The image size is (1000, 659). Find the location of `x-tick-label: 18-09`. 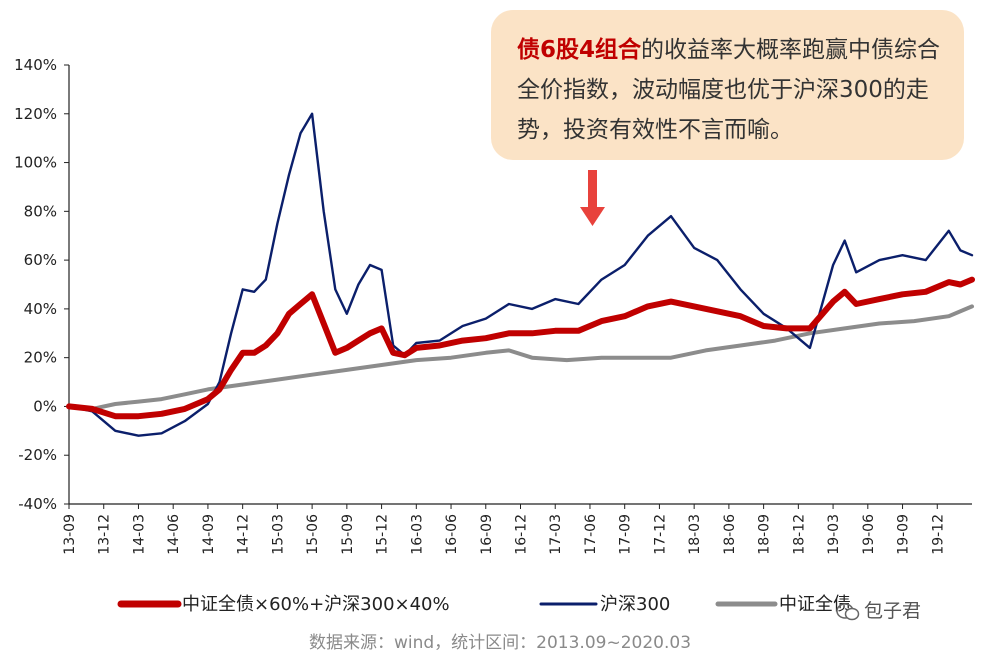

x-tick-label: 18-09 is located at coordinates (765, 534).